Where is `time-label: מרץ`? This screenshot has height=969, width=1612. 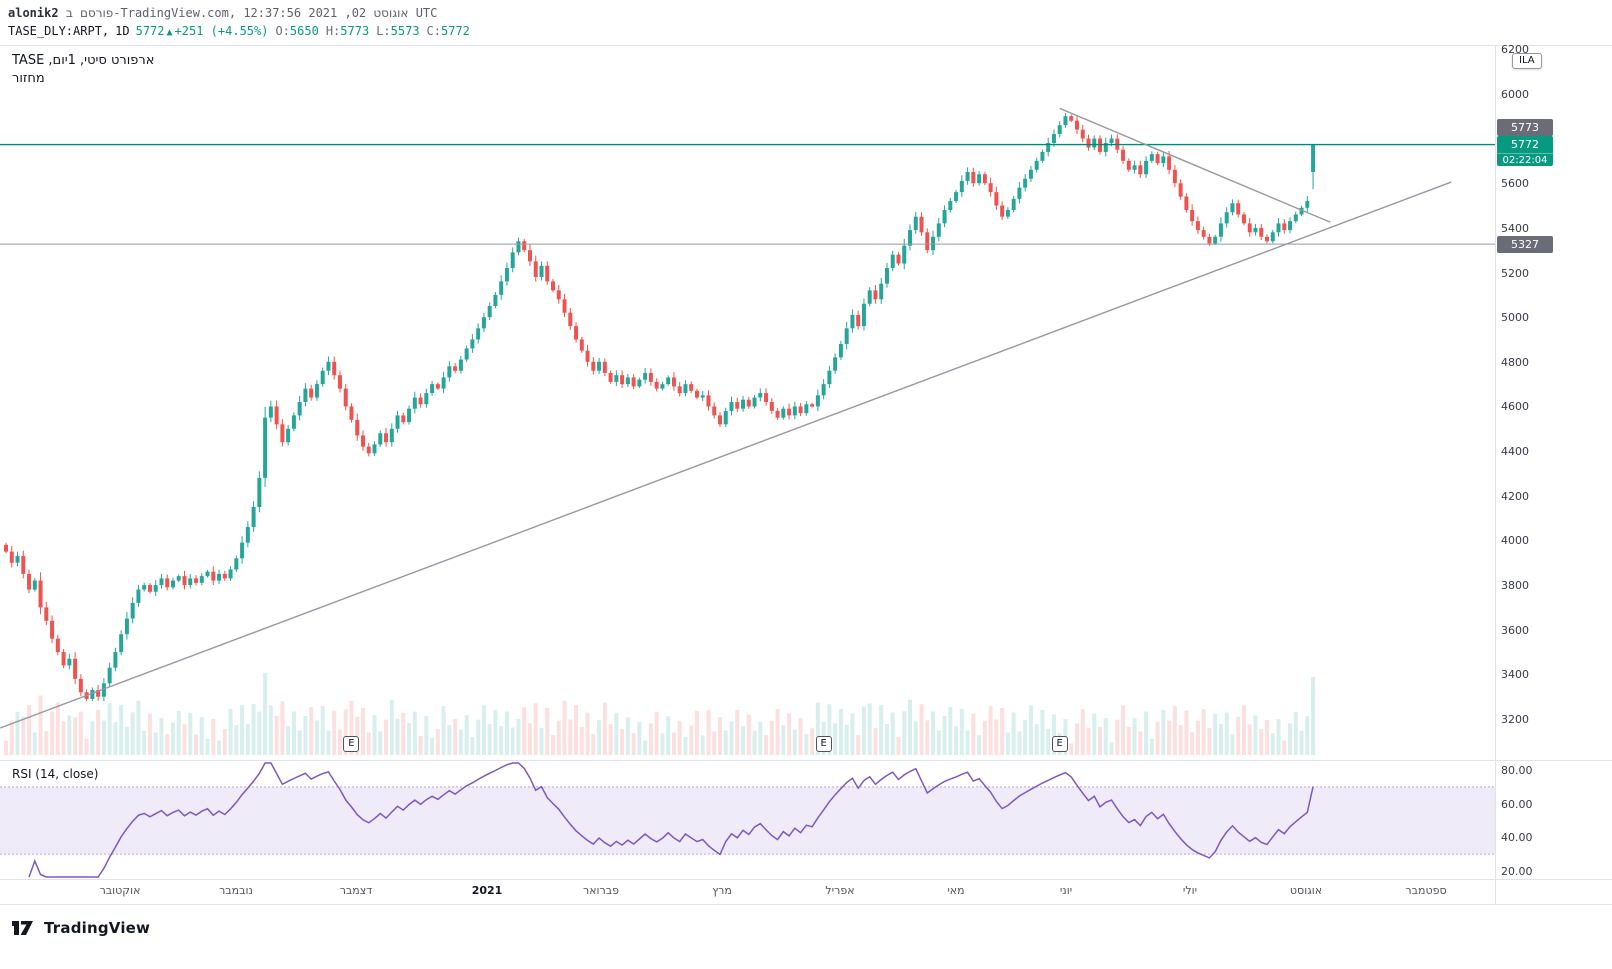 time-label: מרץ is located at coordinates (722, 890).